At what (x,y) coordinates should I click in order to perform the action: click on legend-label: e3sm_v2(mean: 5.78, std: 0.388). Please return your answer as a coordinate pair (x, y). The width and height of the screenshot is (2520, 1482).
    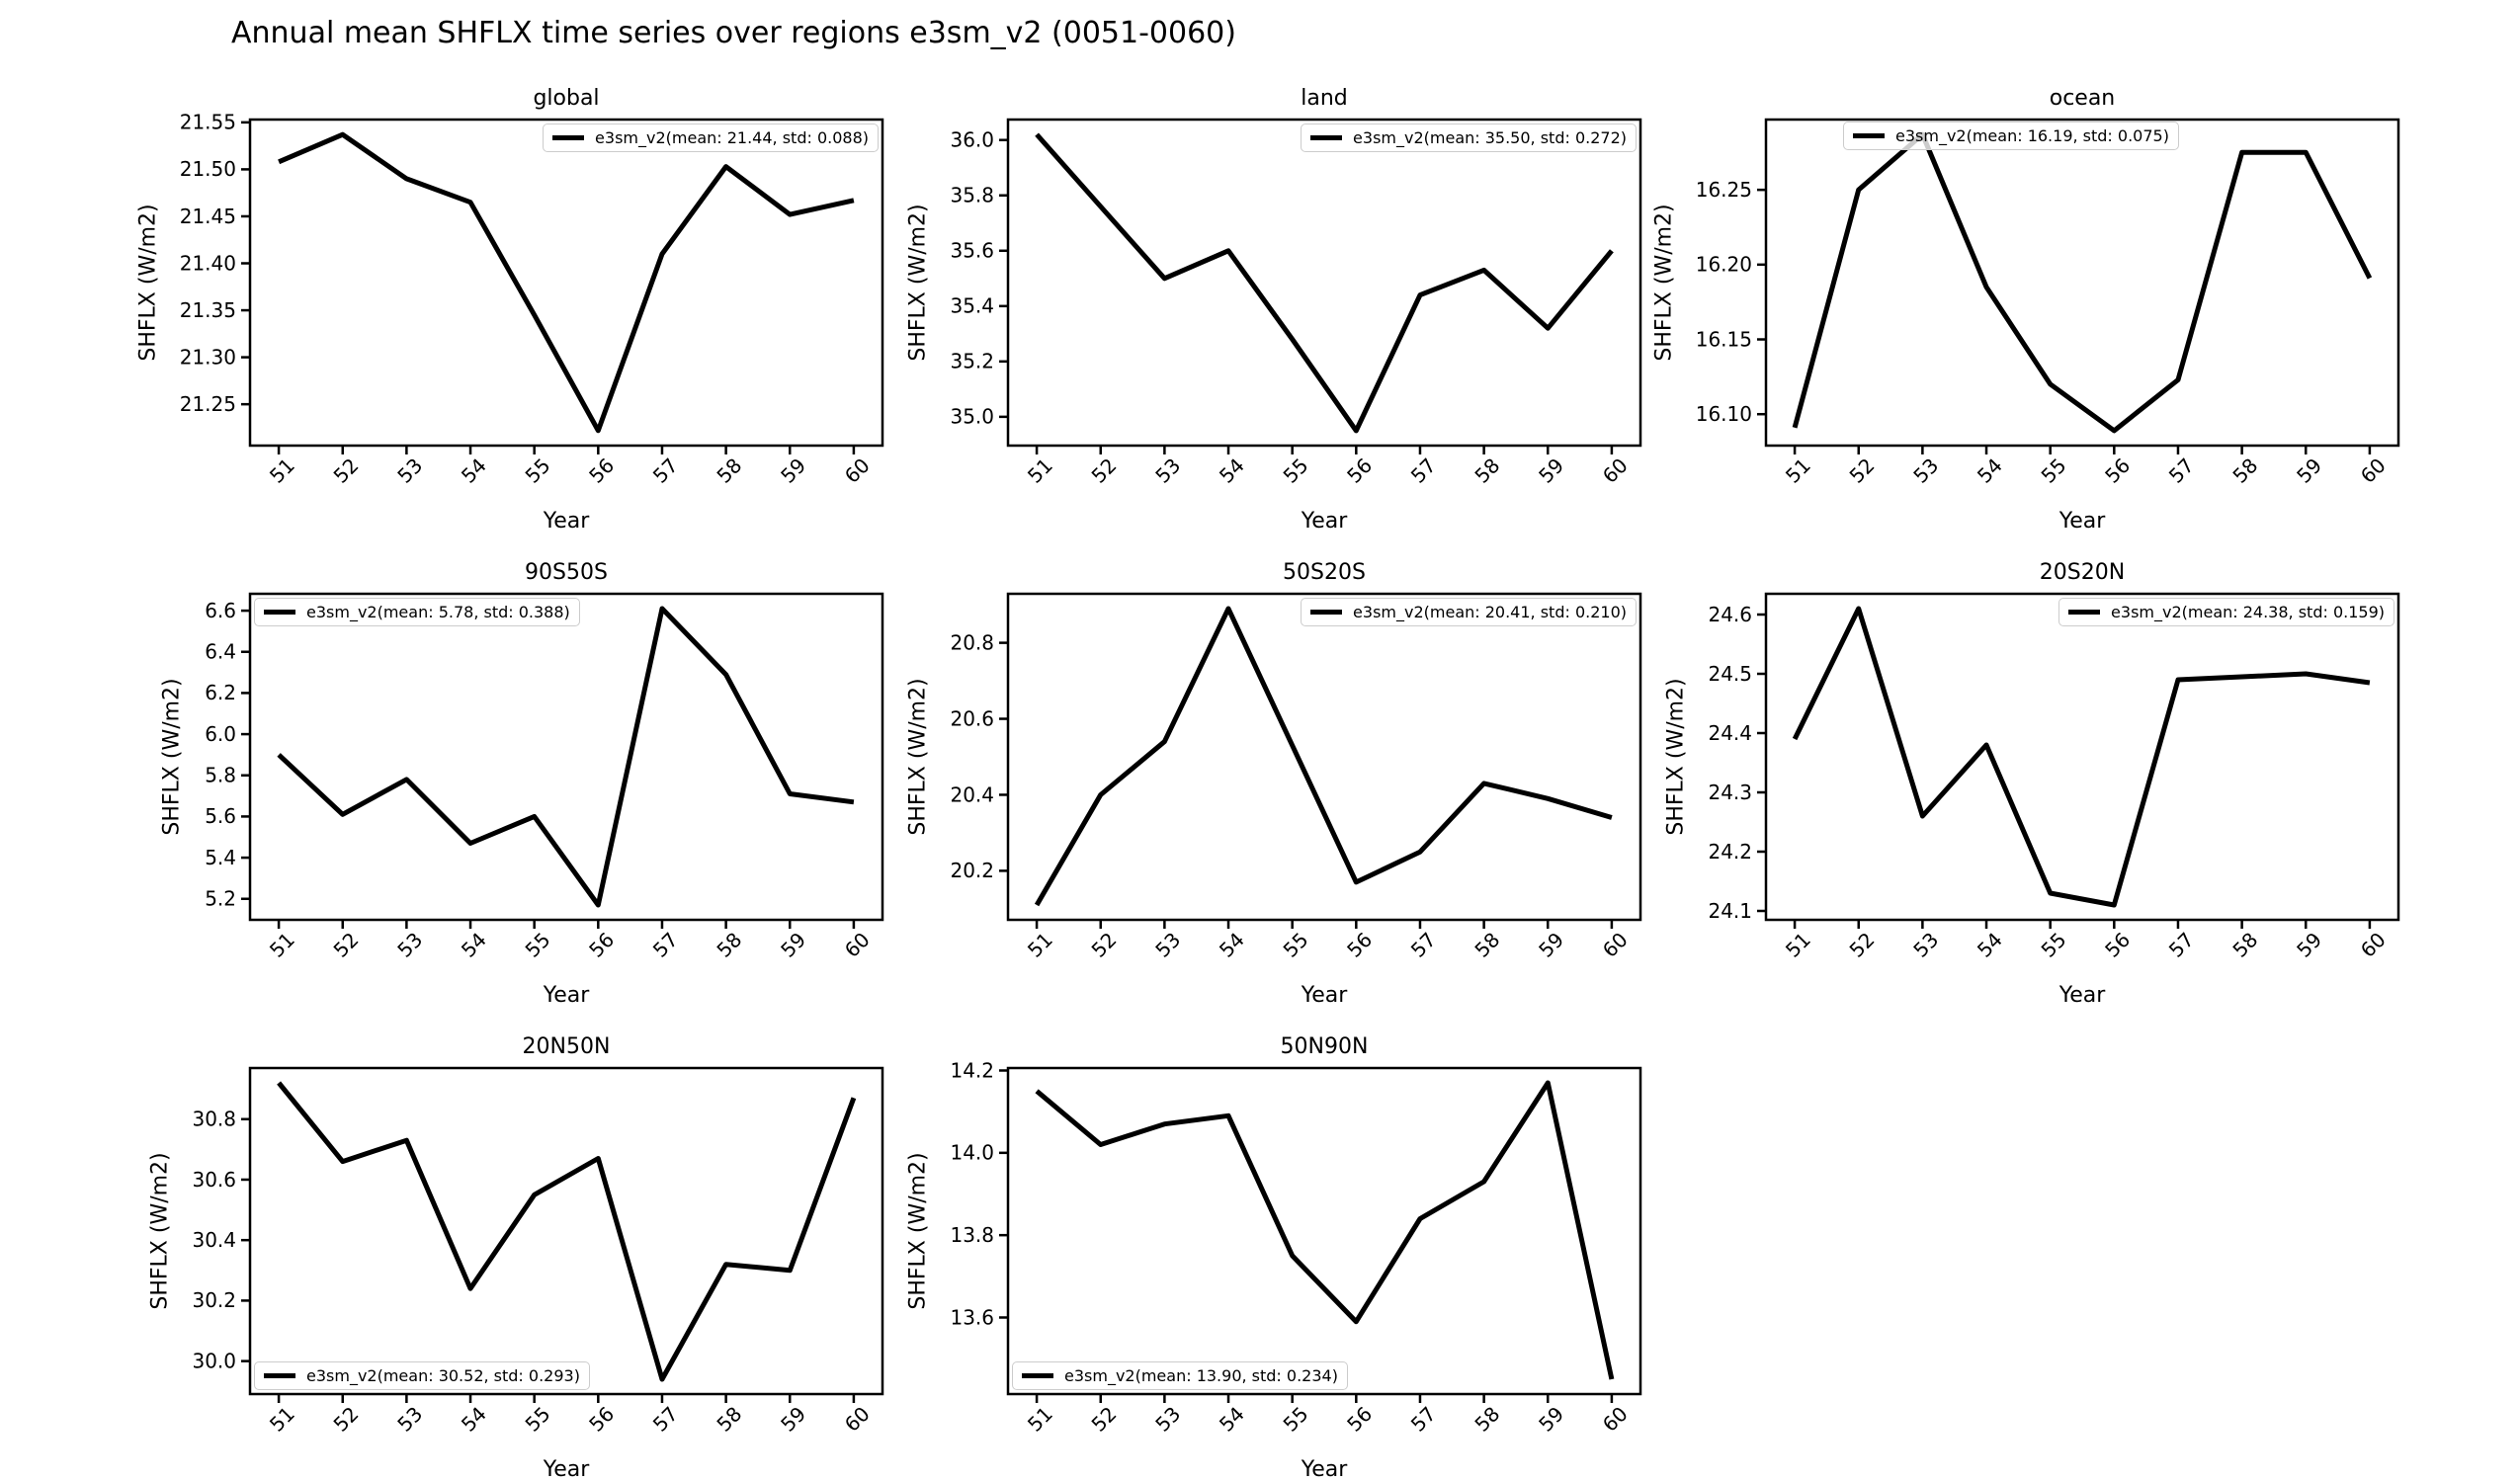
    Looking at the image, I should click on (438, 612).